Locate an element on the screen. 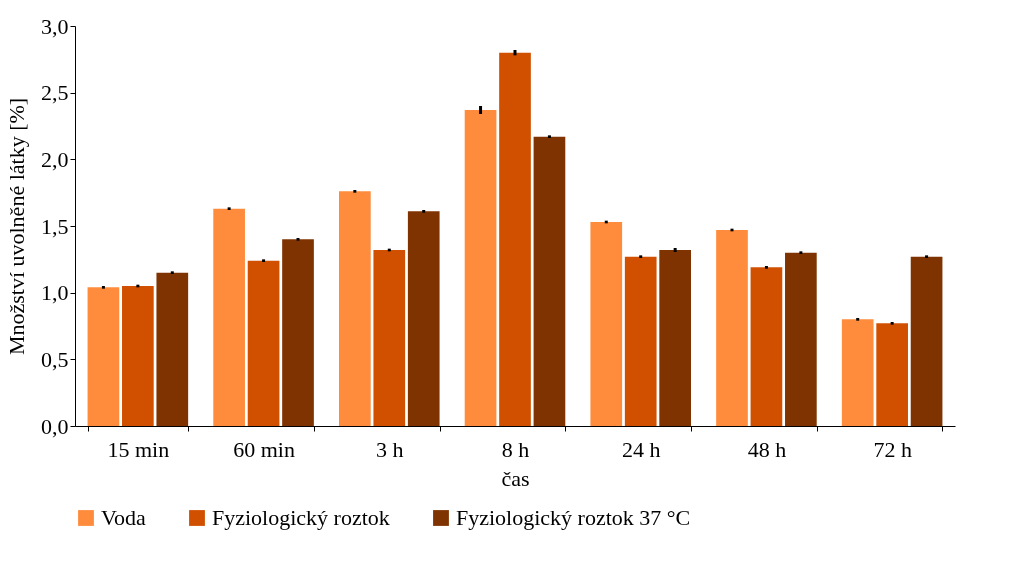 This screenshot has width=1014, height=577. legend-label: Voda is located at coordinates (124, 517).